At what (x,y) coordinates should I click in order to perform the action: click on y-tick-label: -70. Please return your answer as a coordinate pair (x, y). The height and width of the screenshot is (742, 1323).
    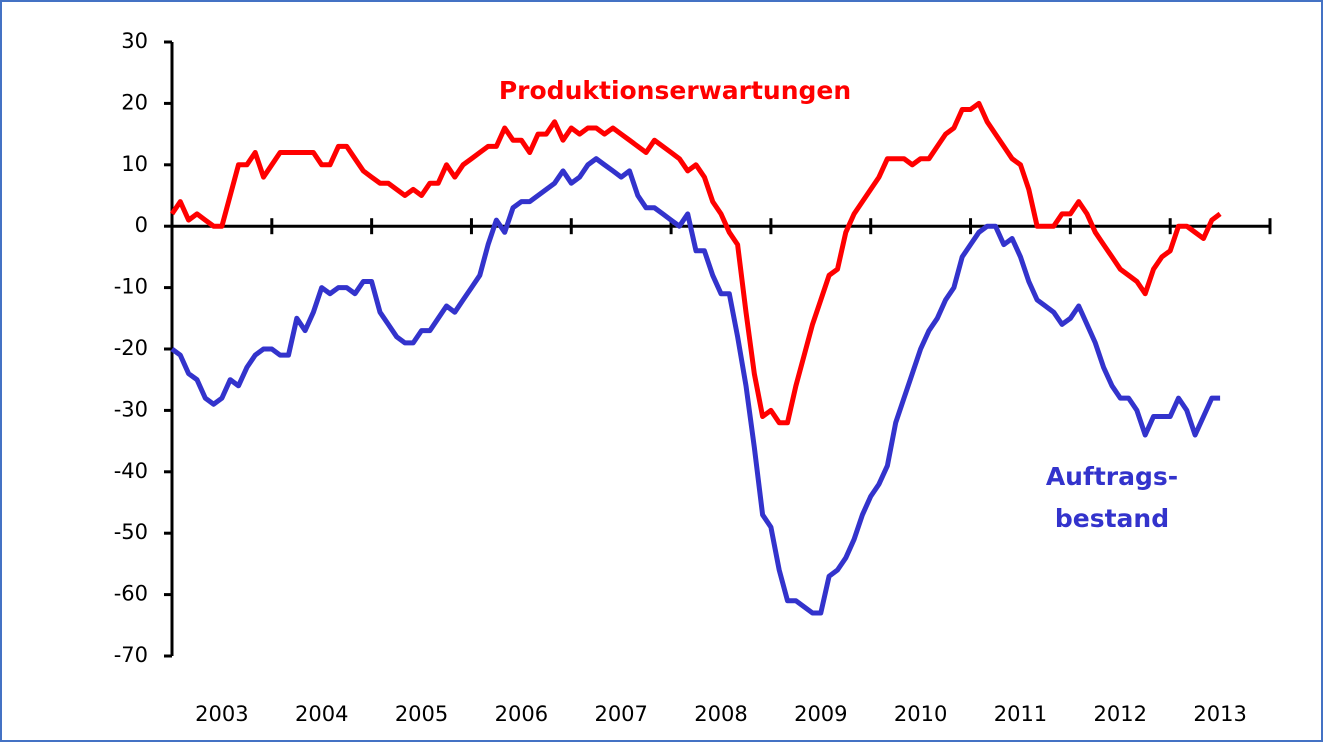
    Looking at the image, I should click on (131, 655).